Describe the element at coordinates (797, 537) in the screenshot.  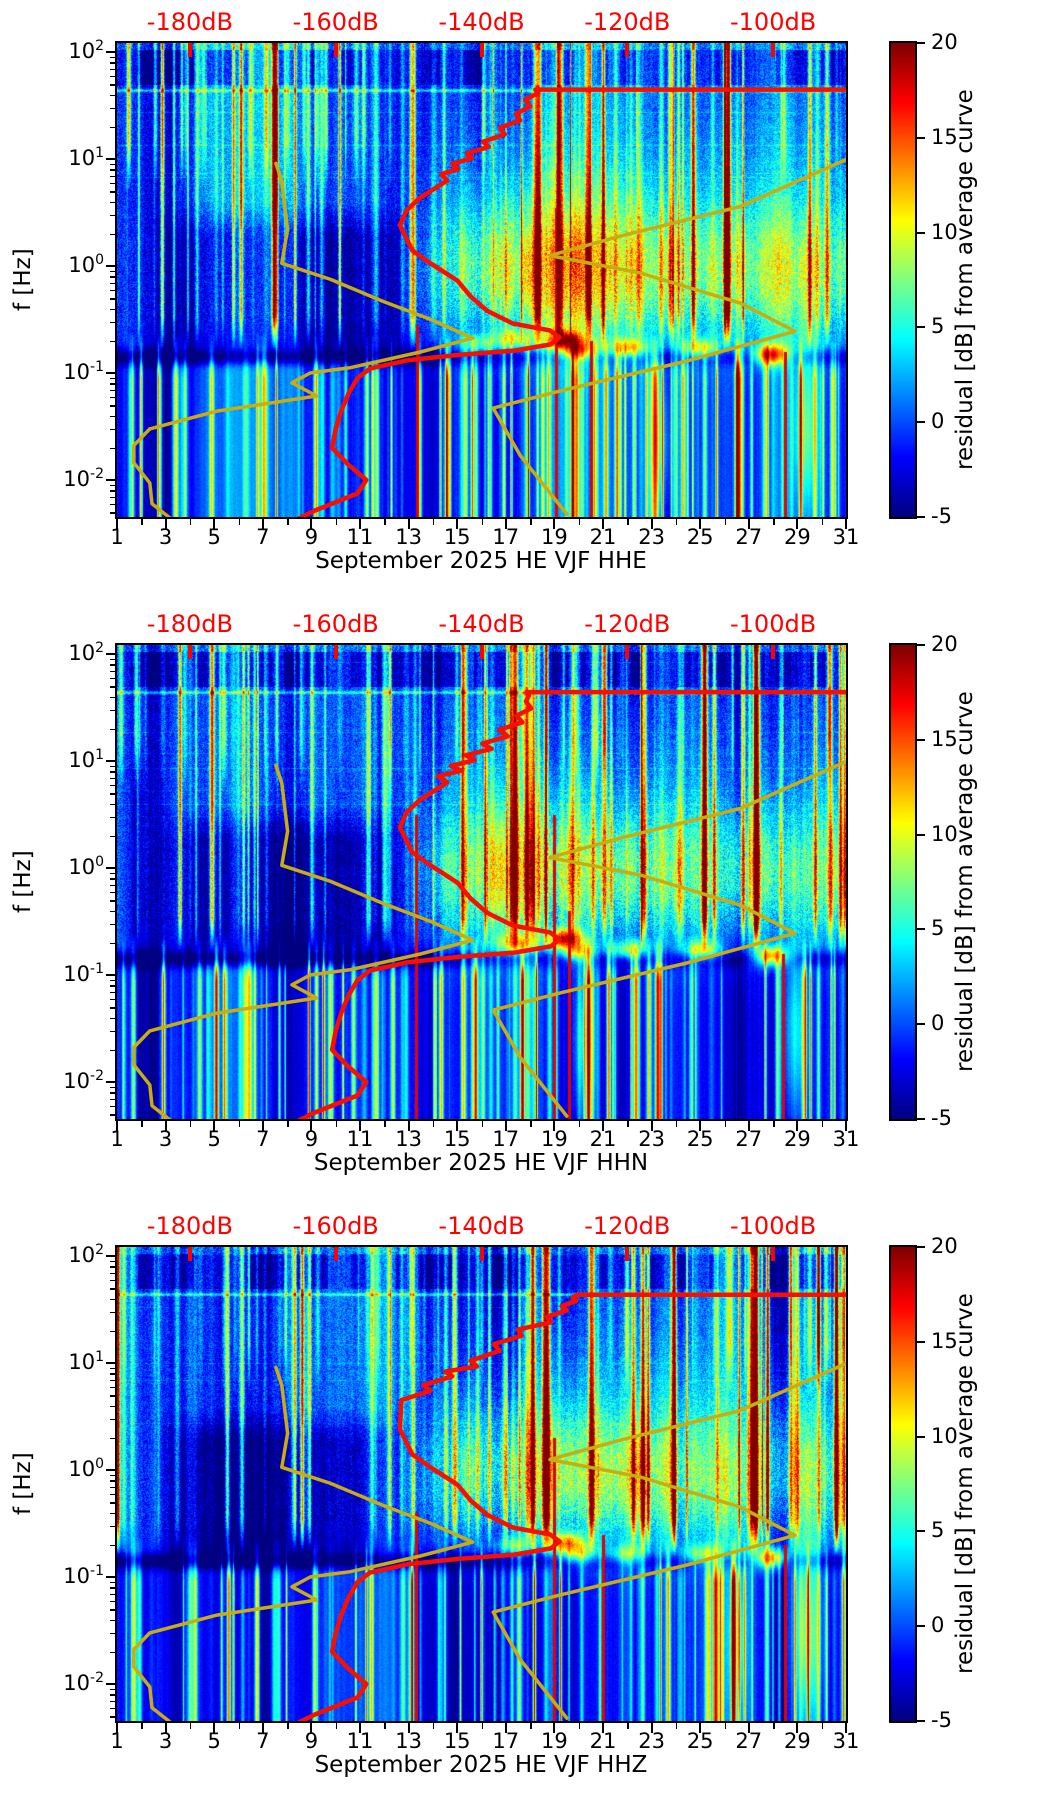
I see `x-tick-label: 29` at that location.